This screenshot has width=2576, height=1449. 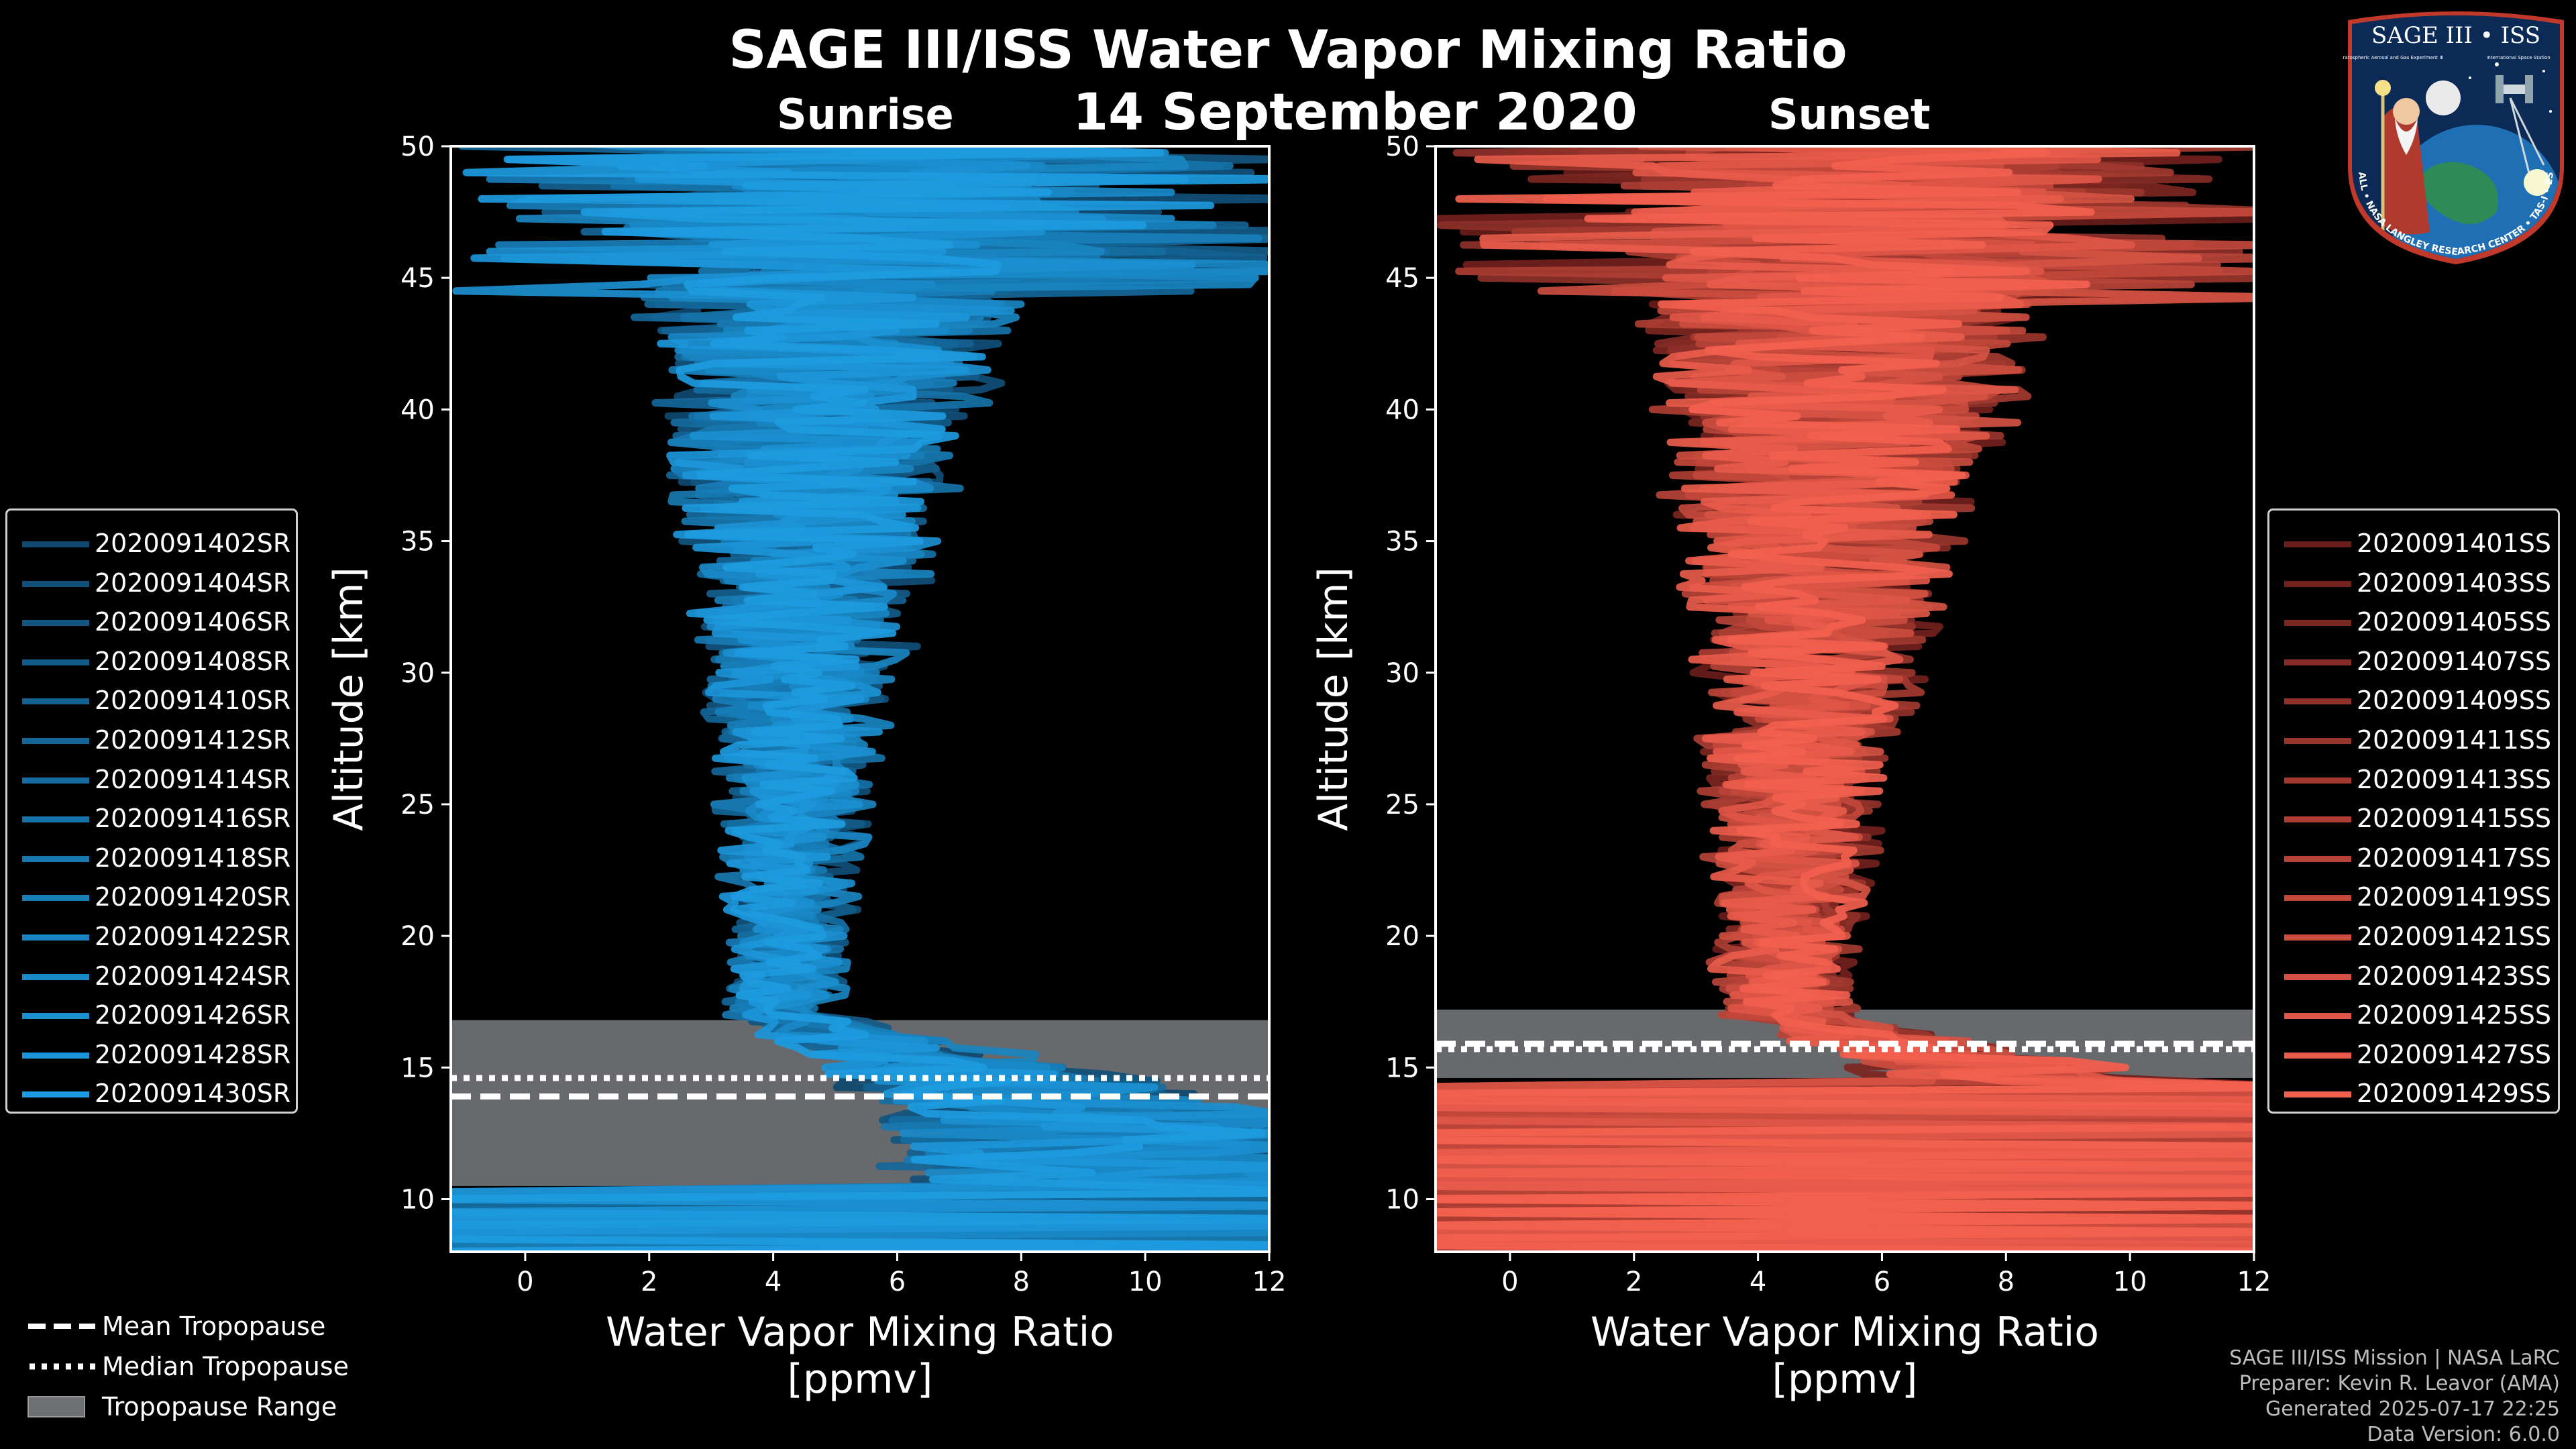 What do you see at coordinates (61, 1326) in the screenshot?
I see `dashed-line-icon` at bounding box center [61, 1326].